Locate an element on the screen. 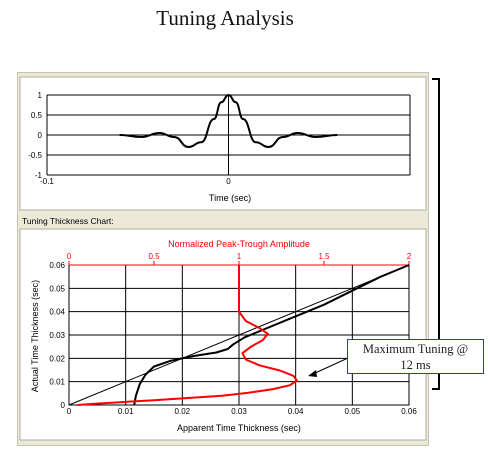 The height and width of the screenshot is (457, 488). tuning-xtick-label: 0.02 is located at coordinates (183, 411).